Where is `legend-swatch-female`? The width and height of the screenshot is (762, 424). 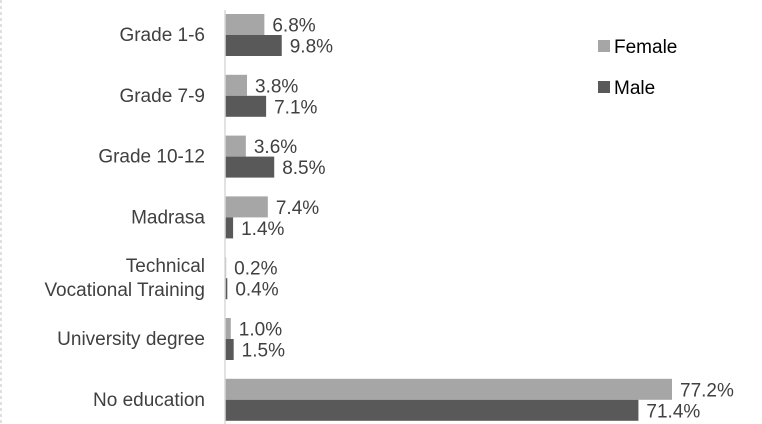 legend-swatch-female is located at coordinates (604, 46).